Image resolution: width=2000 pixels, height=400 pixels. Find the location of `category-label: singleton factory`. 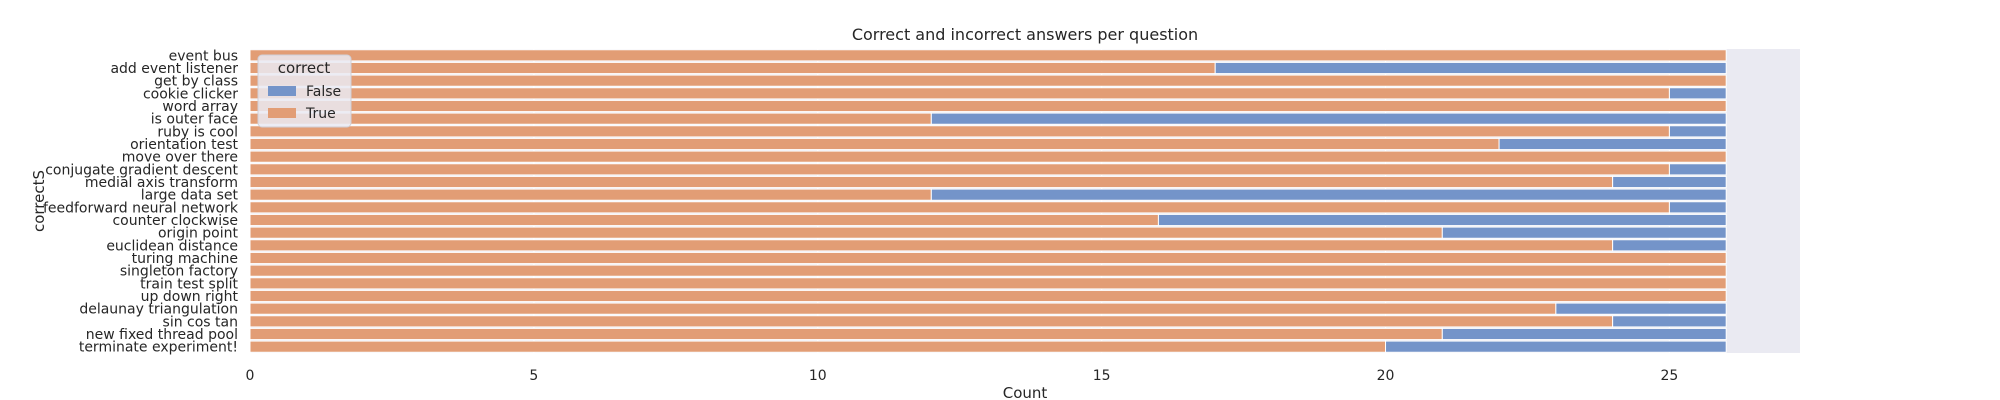

category-label: singleton factory is located at coordinates (179, 272).